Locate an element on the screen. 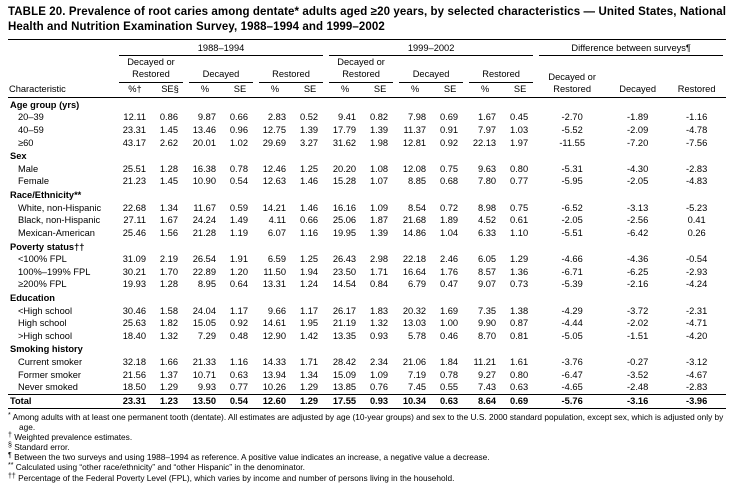 This screenshot has height=483, width=734. value-cell: 12.46 is located at coordinates (274, 168).